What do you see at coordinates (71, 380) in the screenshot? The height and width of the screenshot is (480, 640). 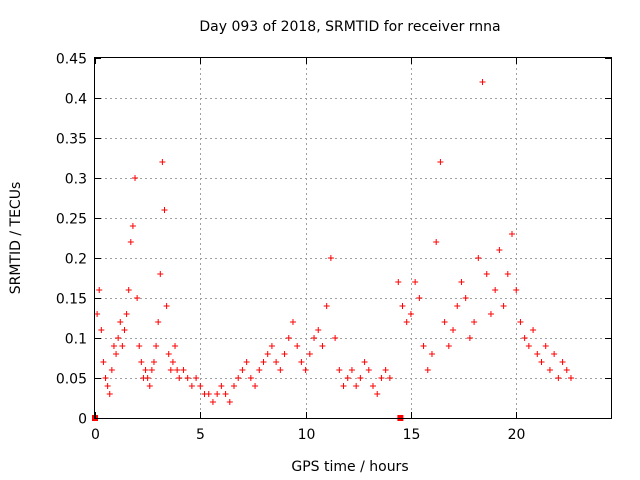 I see `y-tick-label: 0.05` at bounding box center [71, 380].